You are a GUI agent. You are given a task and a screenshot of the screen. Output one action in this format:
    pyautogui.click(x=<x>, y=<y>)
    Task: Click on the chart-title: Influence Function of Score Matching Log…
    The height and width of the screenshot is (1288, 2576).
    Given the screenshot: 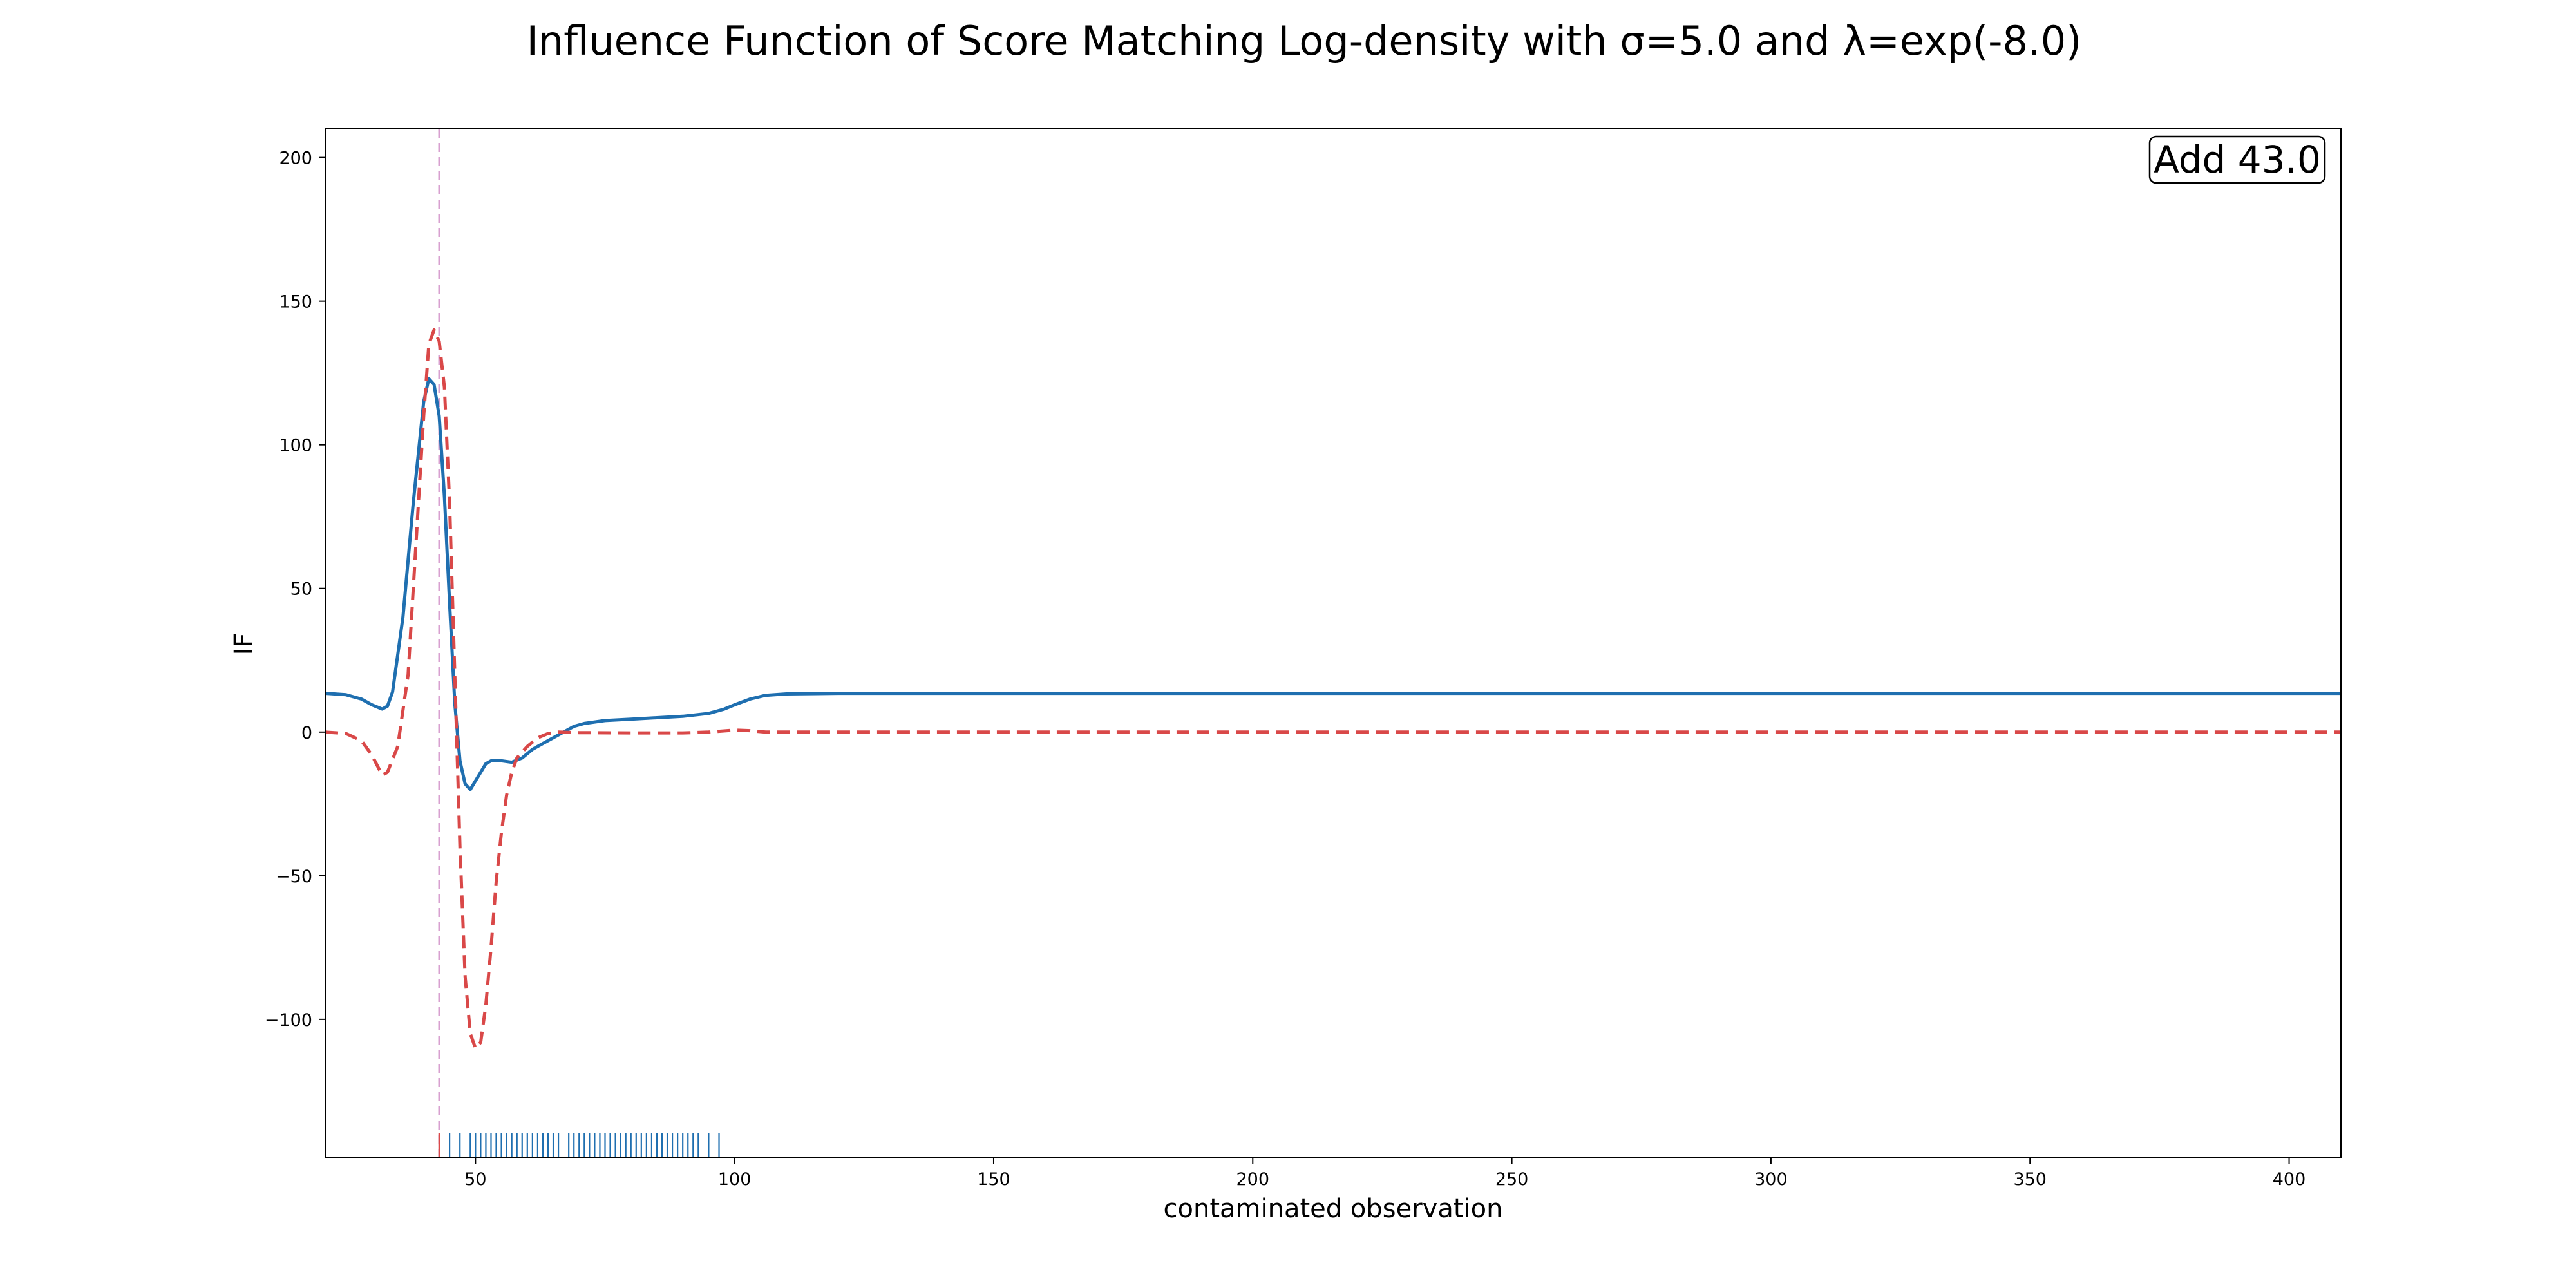 What is the action you would take?
    pyautogui.click(x=1304, y=40)
    